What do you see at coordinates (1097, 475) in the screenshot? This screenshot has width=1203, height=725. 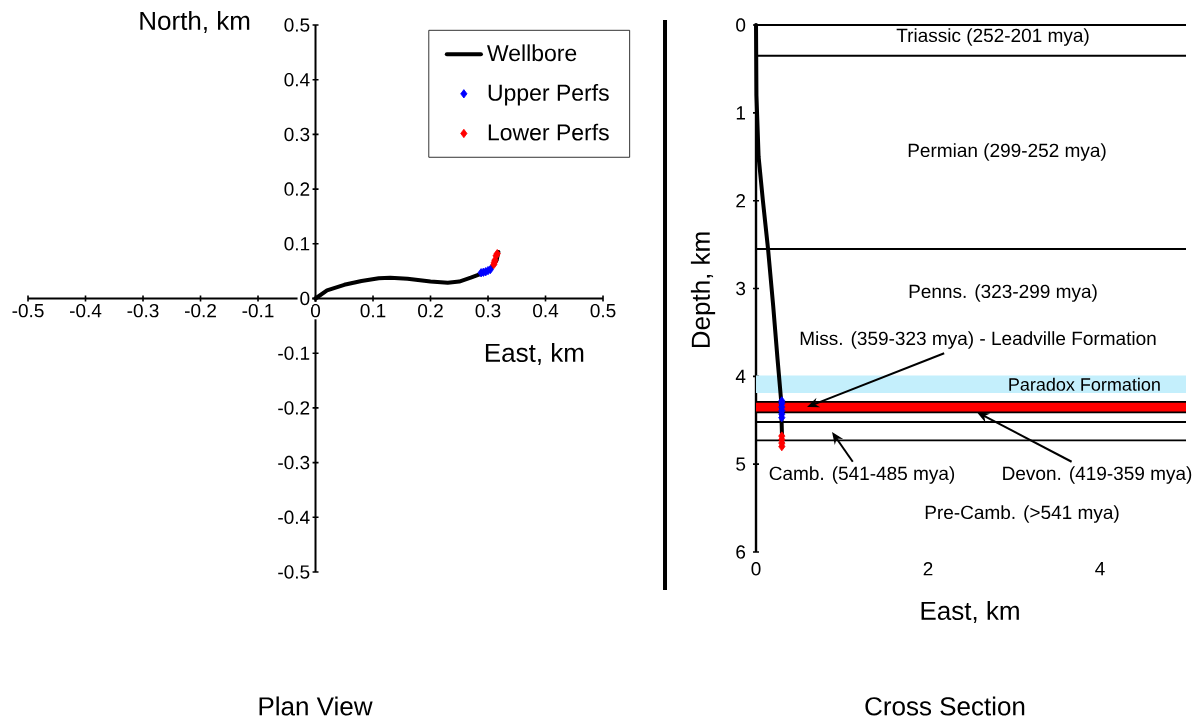 I see `annotation: Devon. (419-359 mya)` at bounding box center [1097, 475].